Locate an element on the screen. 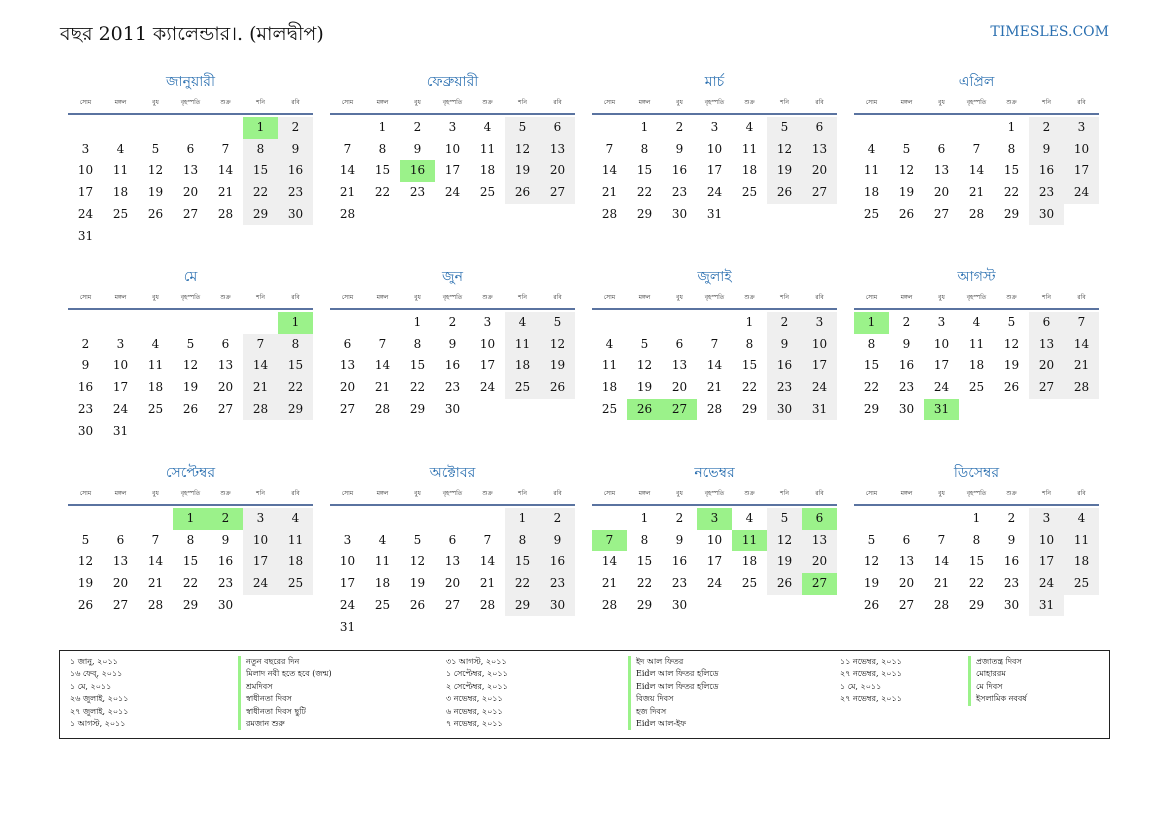  holiday-day-cell: 27 is located at coordinates (679, 409).